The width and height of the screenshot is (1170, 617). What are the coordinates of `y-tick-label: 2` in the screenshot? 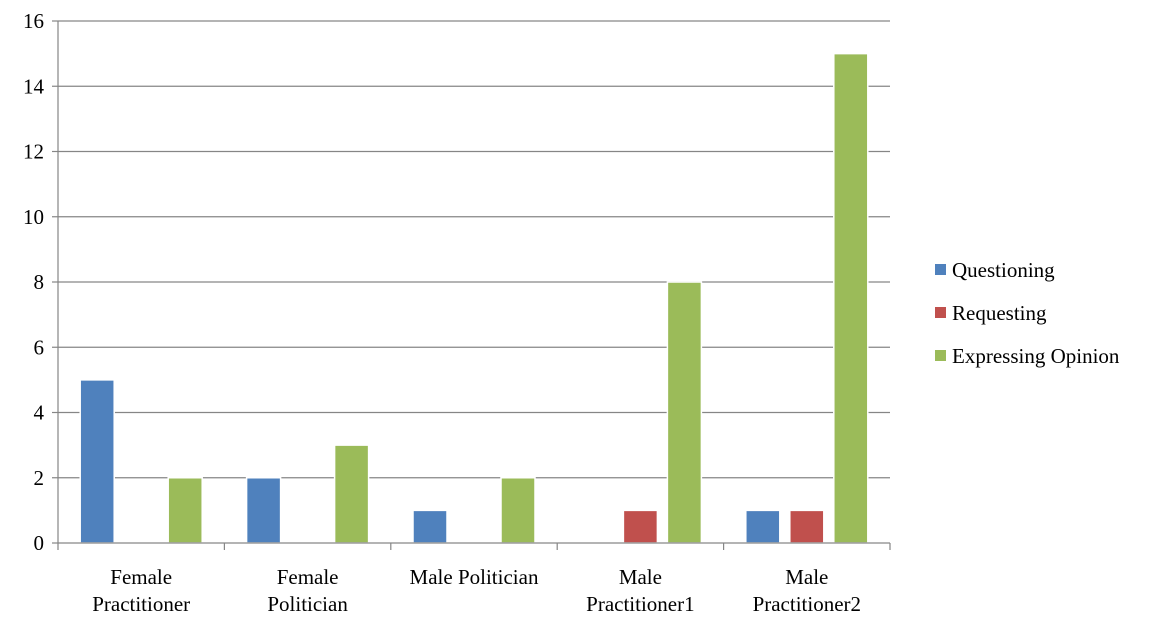 It's located at (39, 478).